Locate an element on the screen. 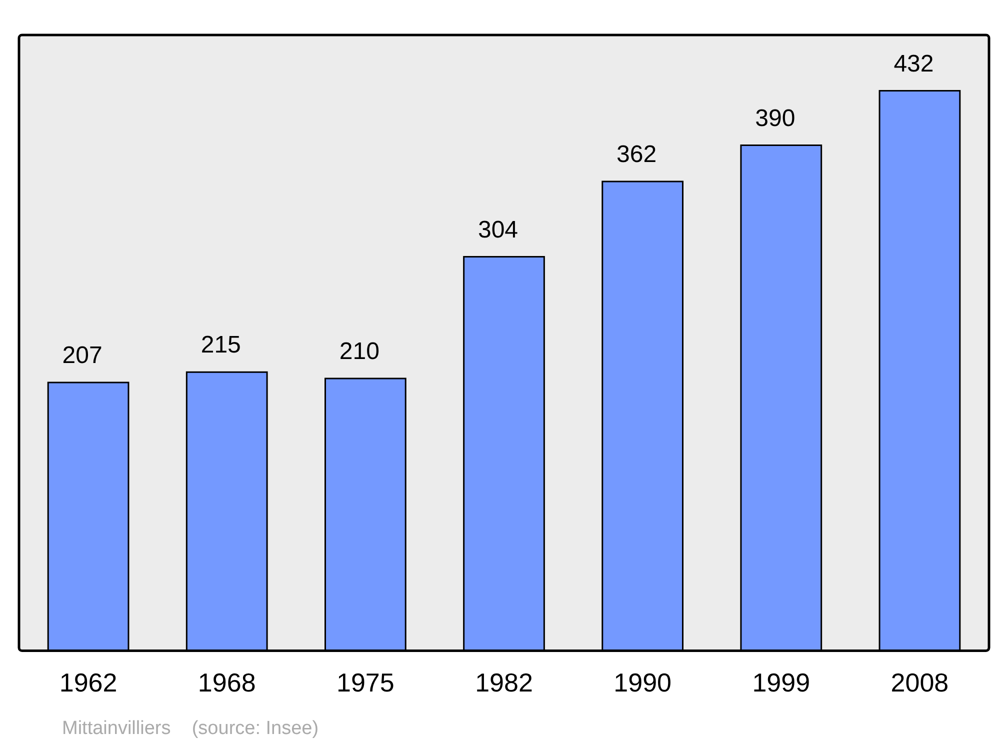 The width and height of the screenshot is (1000, 747). x-tick-label: 1990 is located at coordinates (643, 683).